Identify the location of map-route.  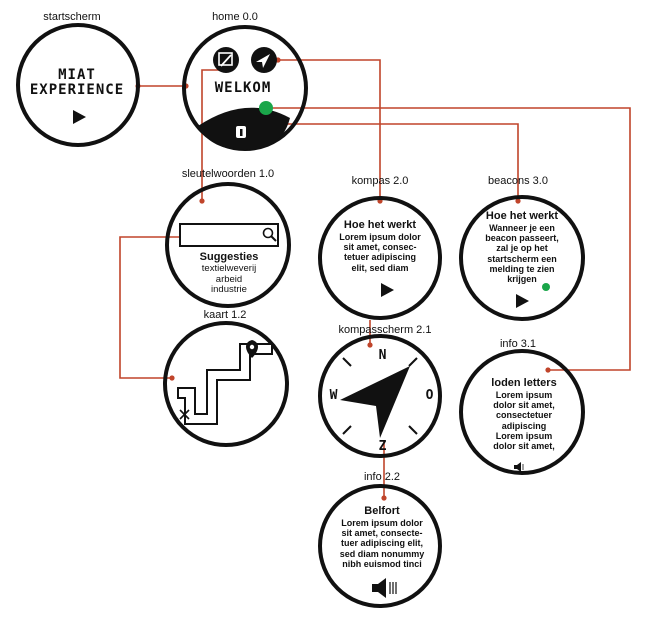
(225, 384).